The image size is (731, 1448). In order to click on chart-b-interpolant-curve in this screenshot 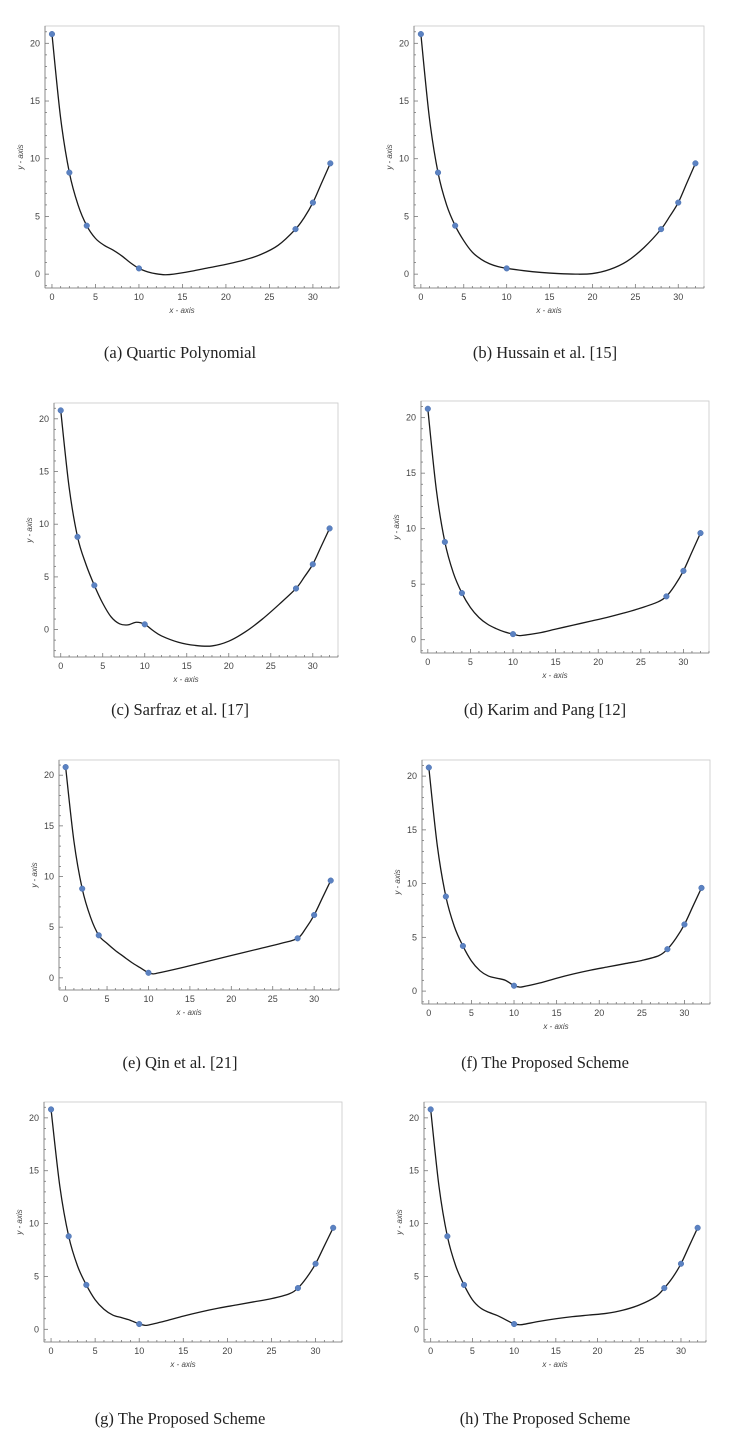, I will do `click(558, 154)`.